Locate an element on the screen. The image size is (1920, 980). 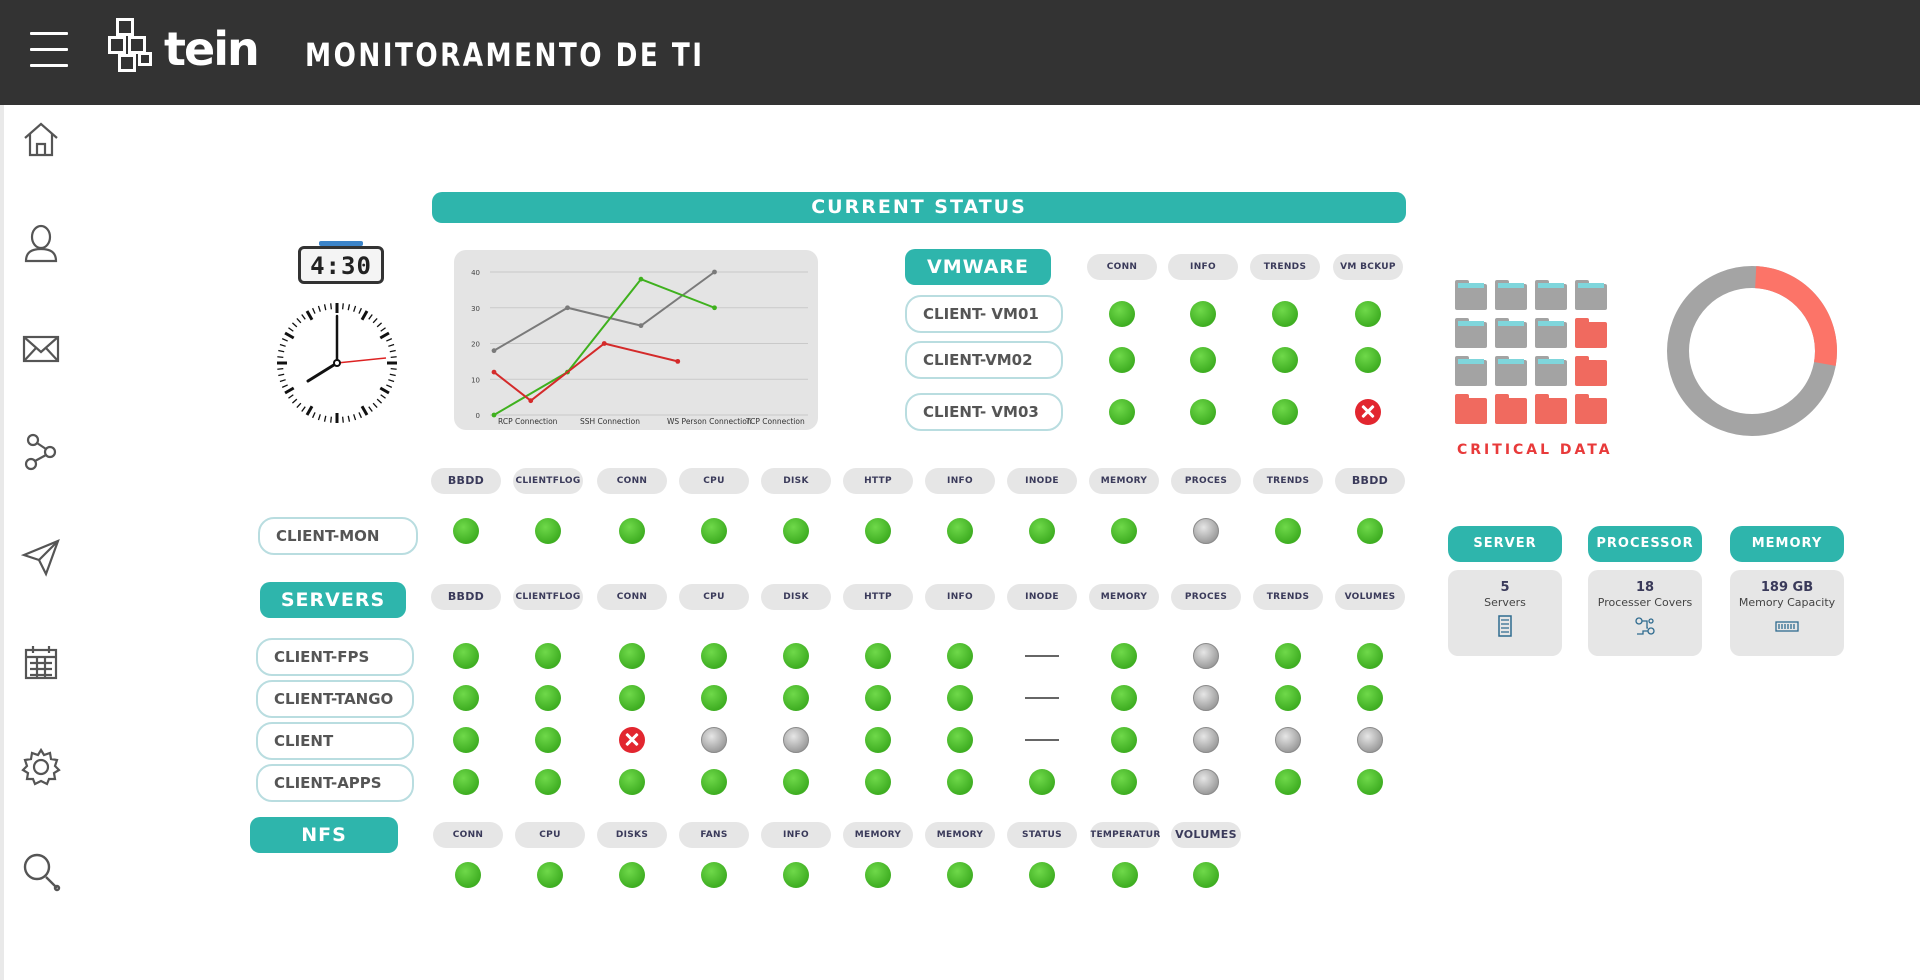
search-icon is located at coordinates (41, 871).